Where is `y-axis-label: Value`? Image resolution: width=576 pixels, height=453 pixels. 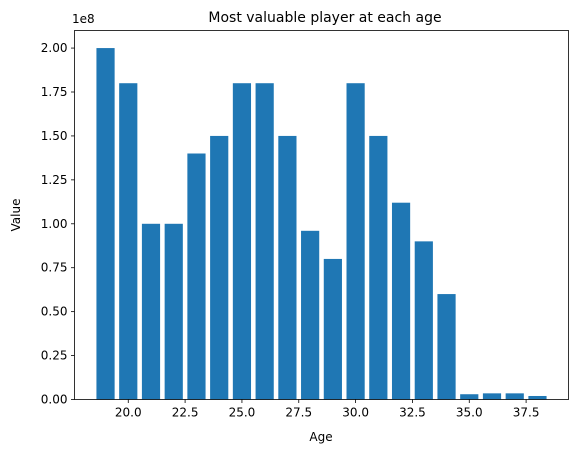 y-axis-label: Value is located at coordinates (16, 215).